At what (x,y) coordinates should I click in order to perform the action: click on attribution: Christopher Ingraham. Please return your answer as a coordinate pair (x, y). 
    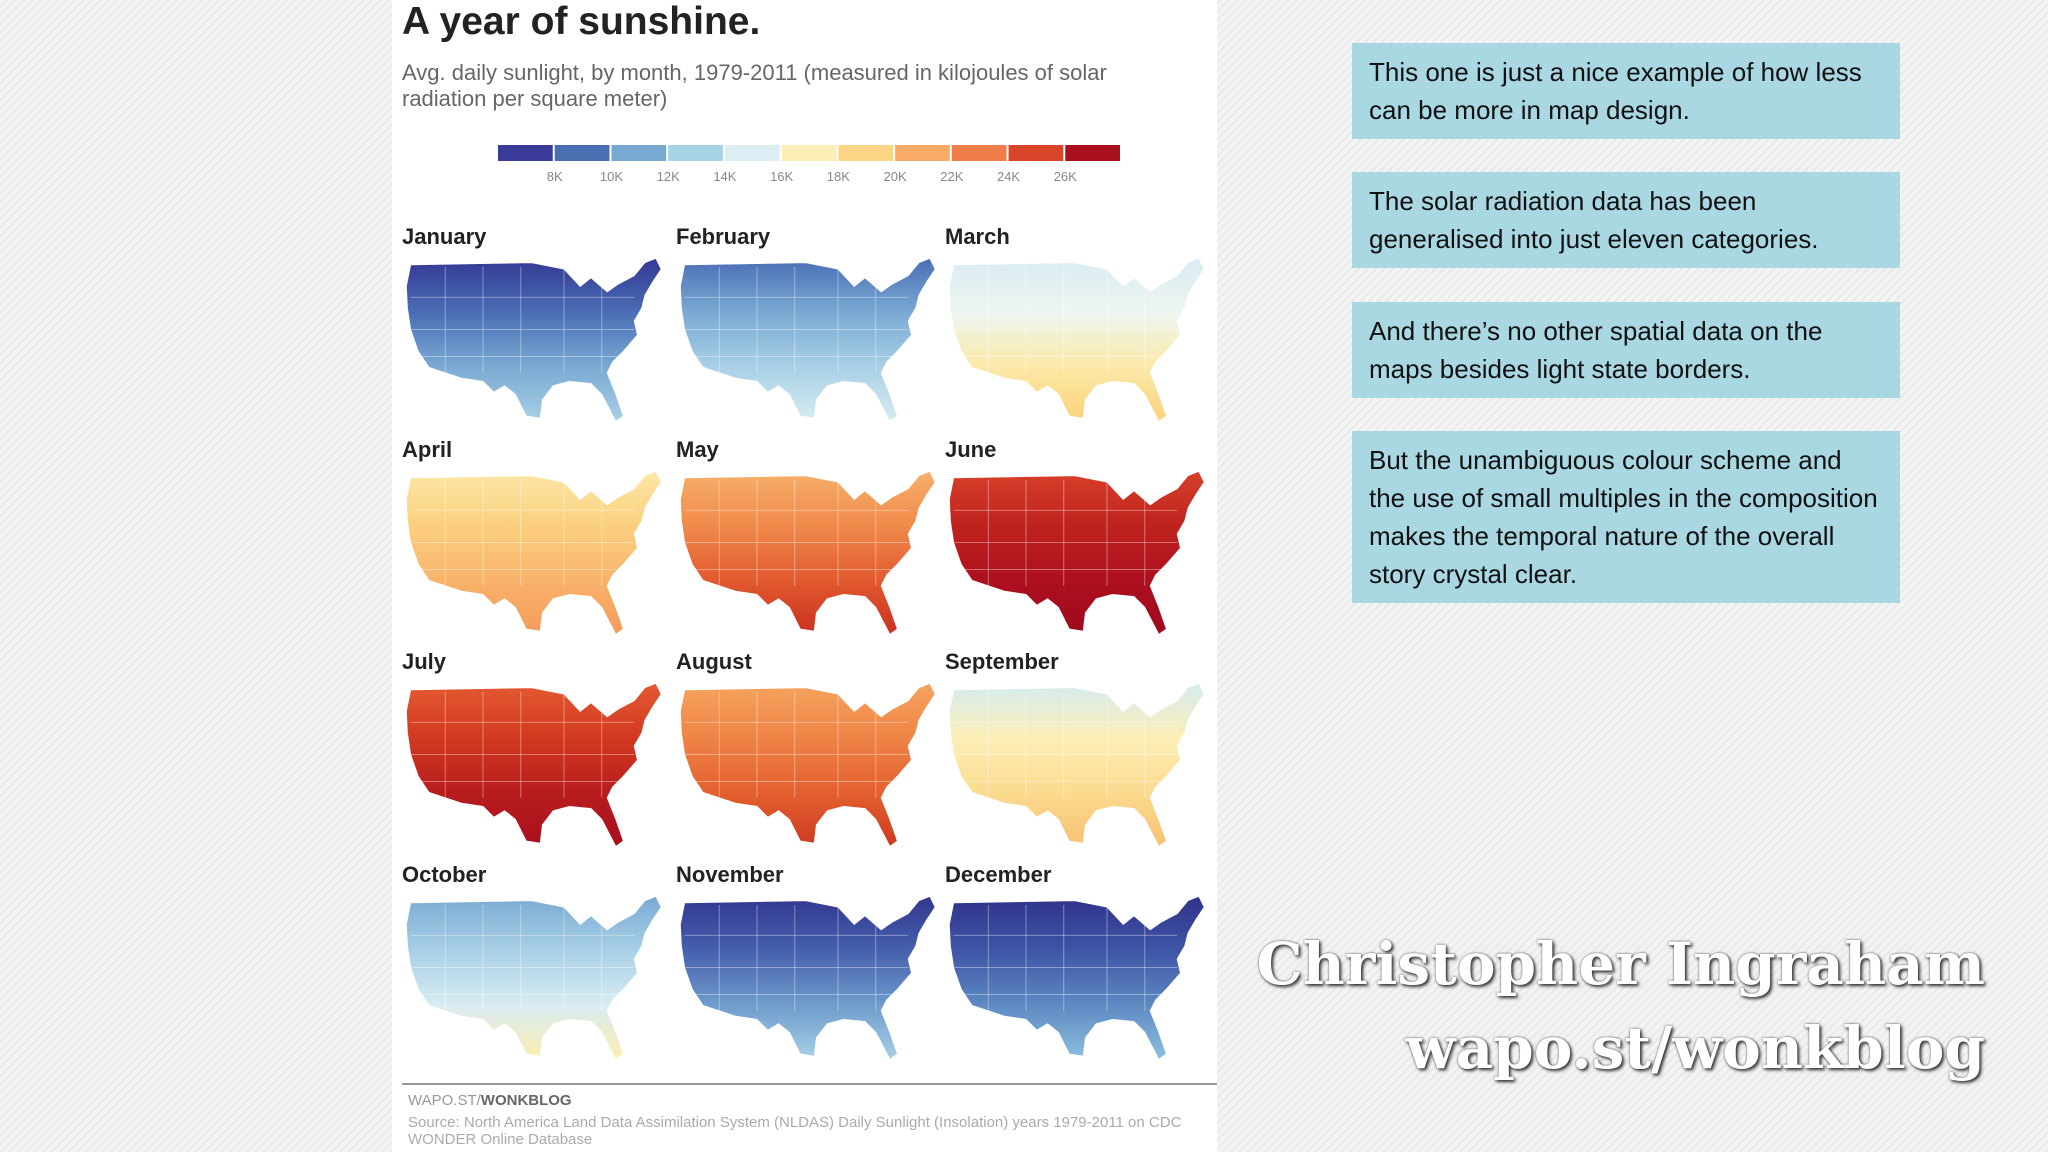
    Looking at the image, I should click on (1620, 964).